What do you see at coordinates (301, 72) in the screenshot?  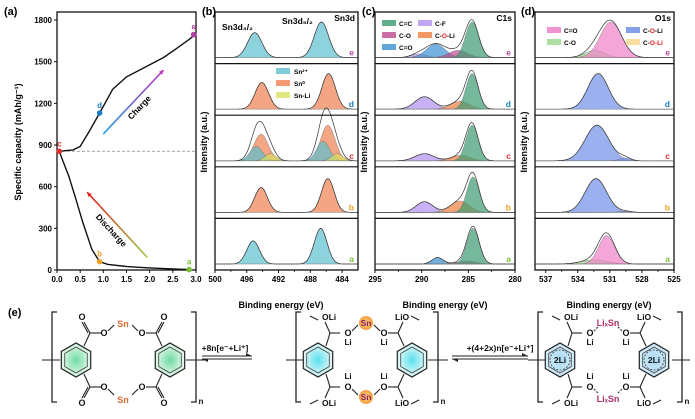 I see `legend-label-sn: Sn²⁺` at bounding box center [301, 72].